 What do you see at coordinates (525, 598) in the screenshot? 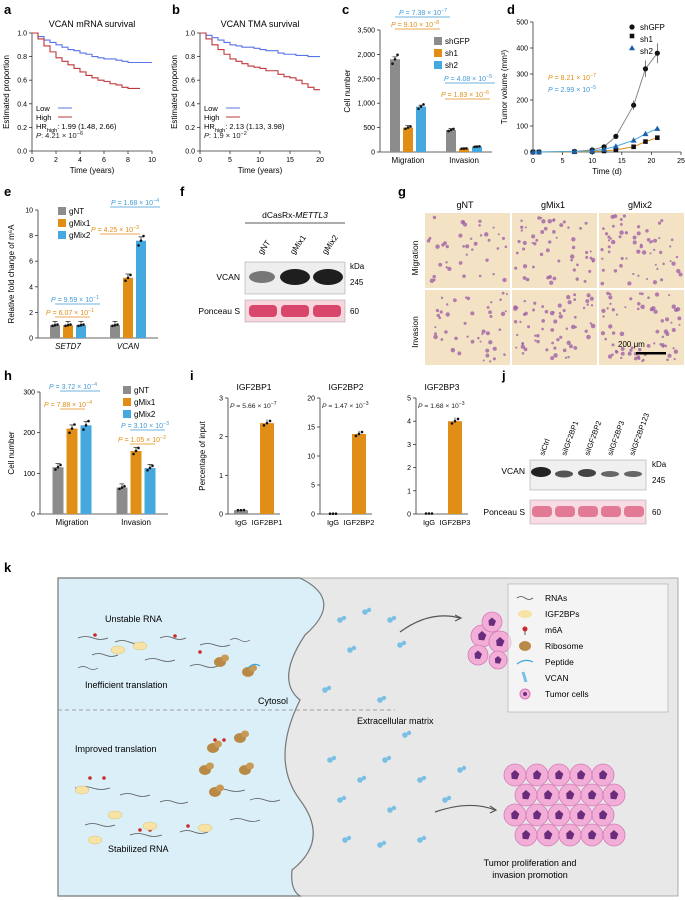
I see `legend-icon-rna` at bounding box center [525, 598].